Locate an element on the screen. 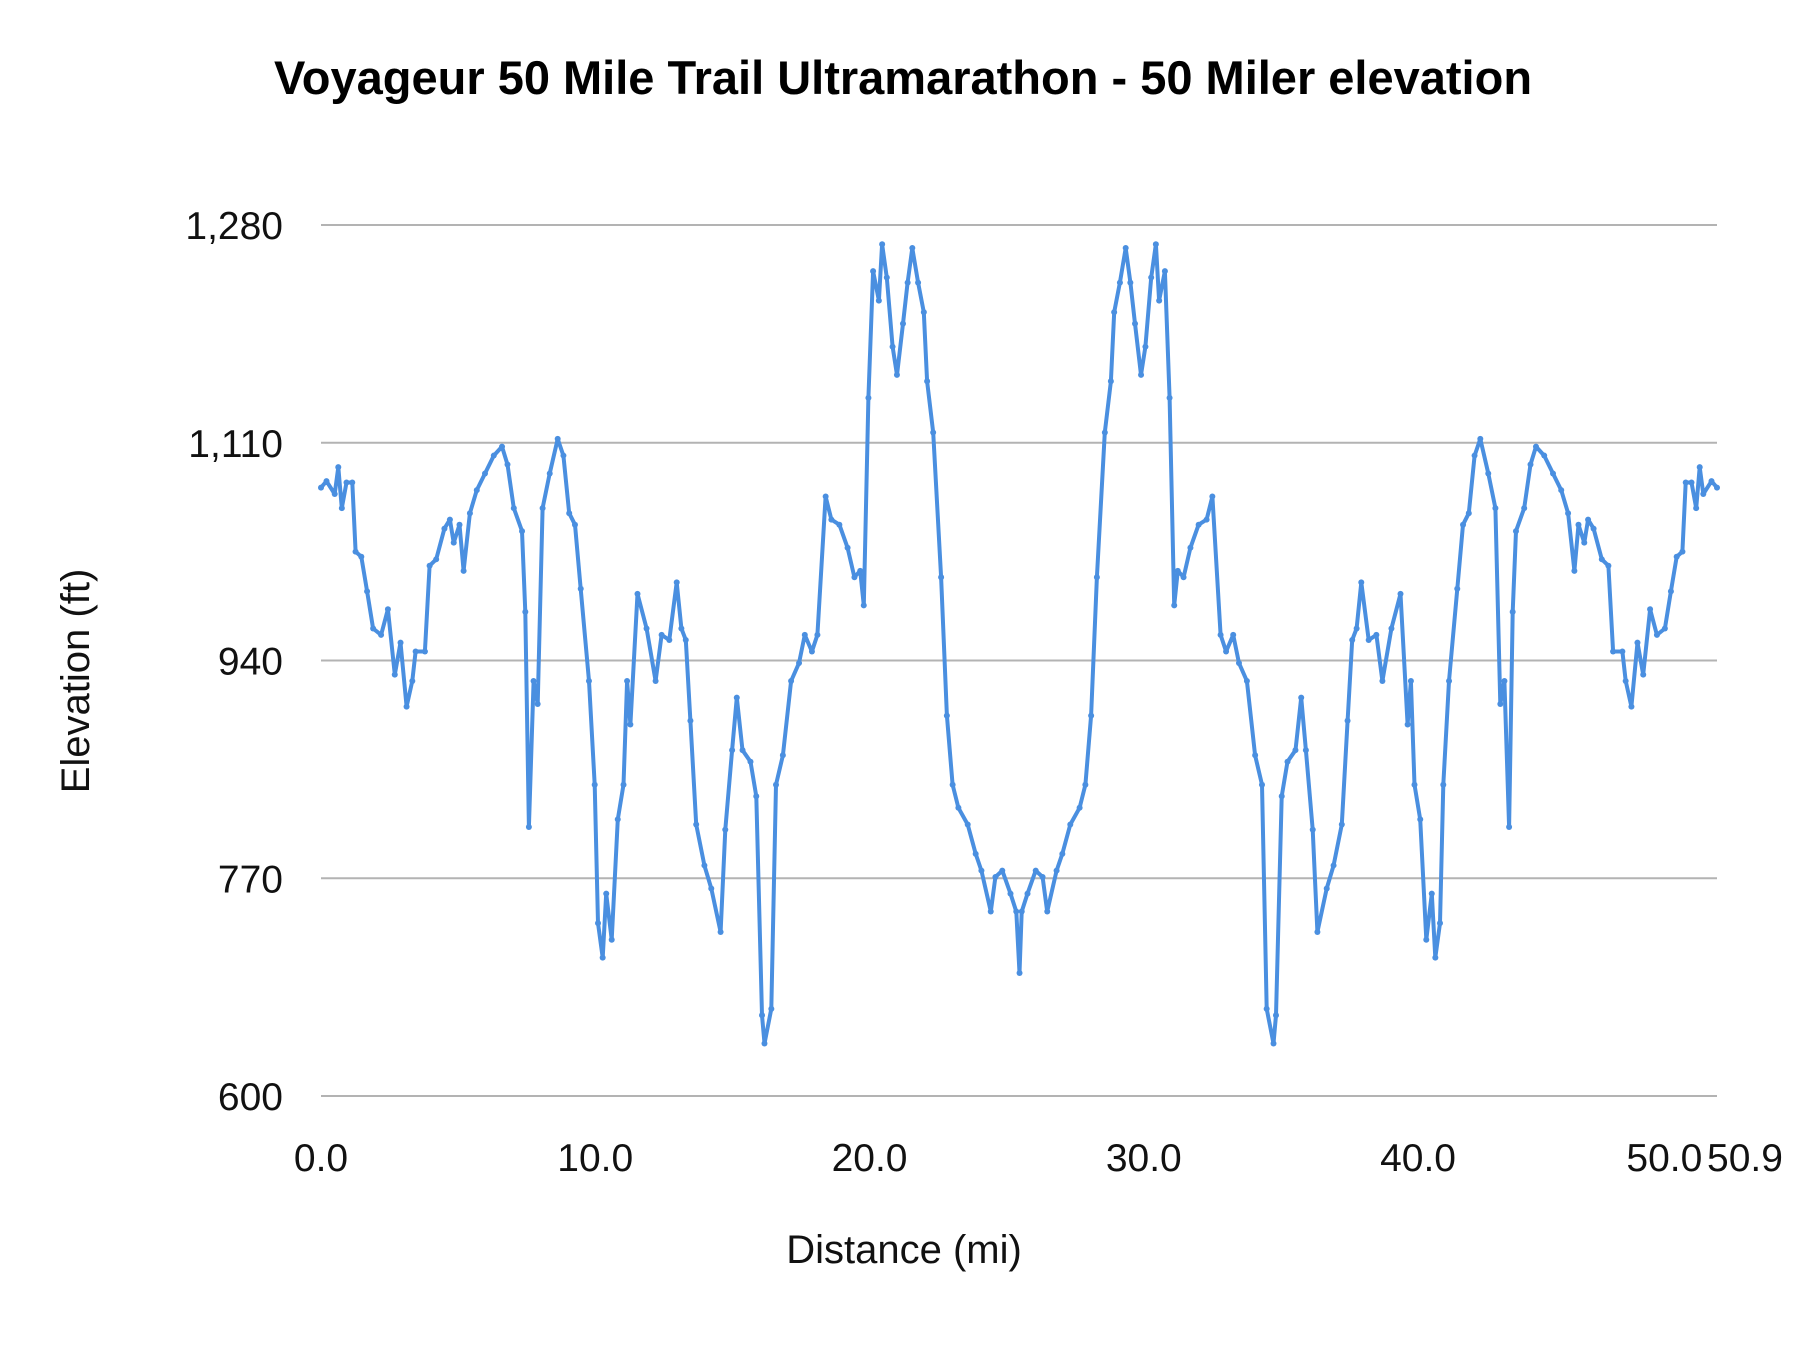  x-tick-label: 50.0 is located at coordinates (1664, 1158).